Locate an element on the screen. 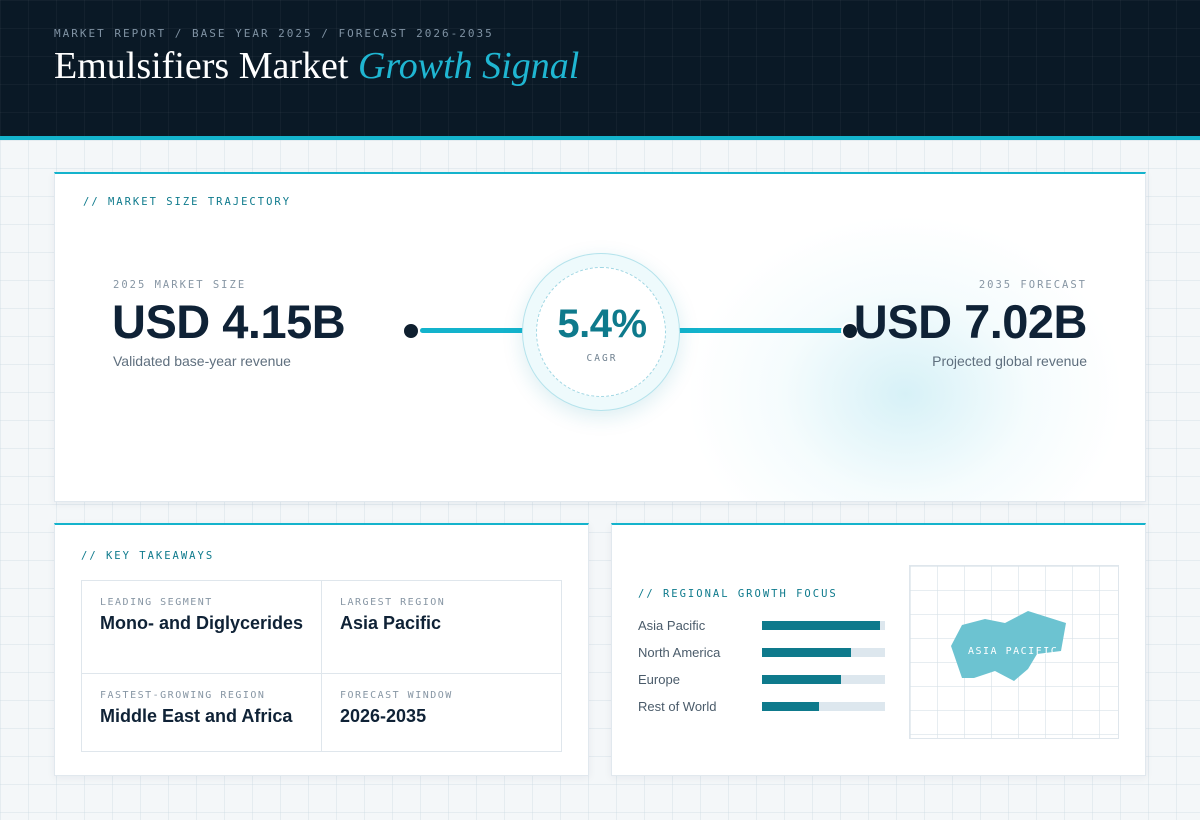 The height and width of the screenshot is (820, 1200). map-region-label: ASIA PACIFIC is located at coordinates (1013, 651).